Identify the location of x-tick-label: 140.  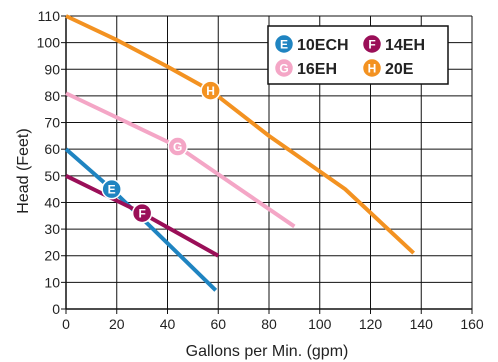
(422, 324).